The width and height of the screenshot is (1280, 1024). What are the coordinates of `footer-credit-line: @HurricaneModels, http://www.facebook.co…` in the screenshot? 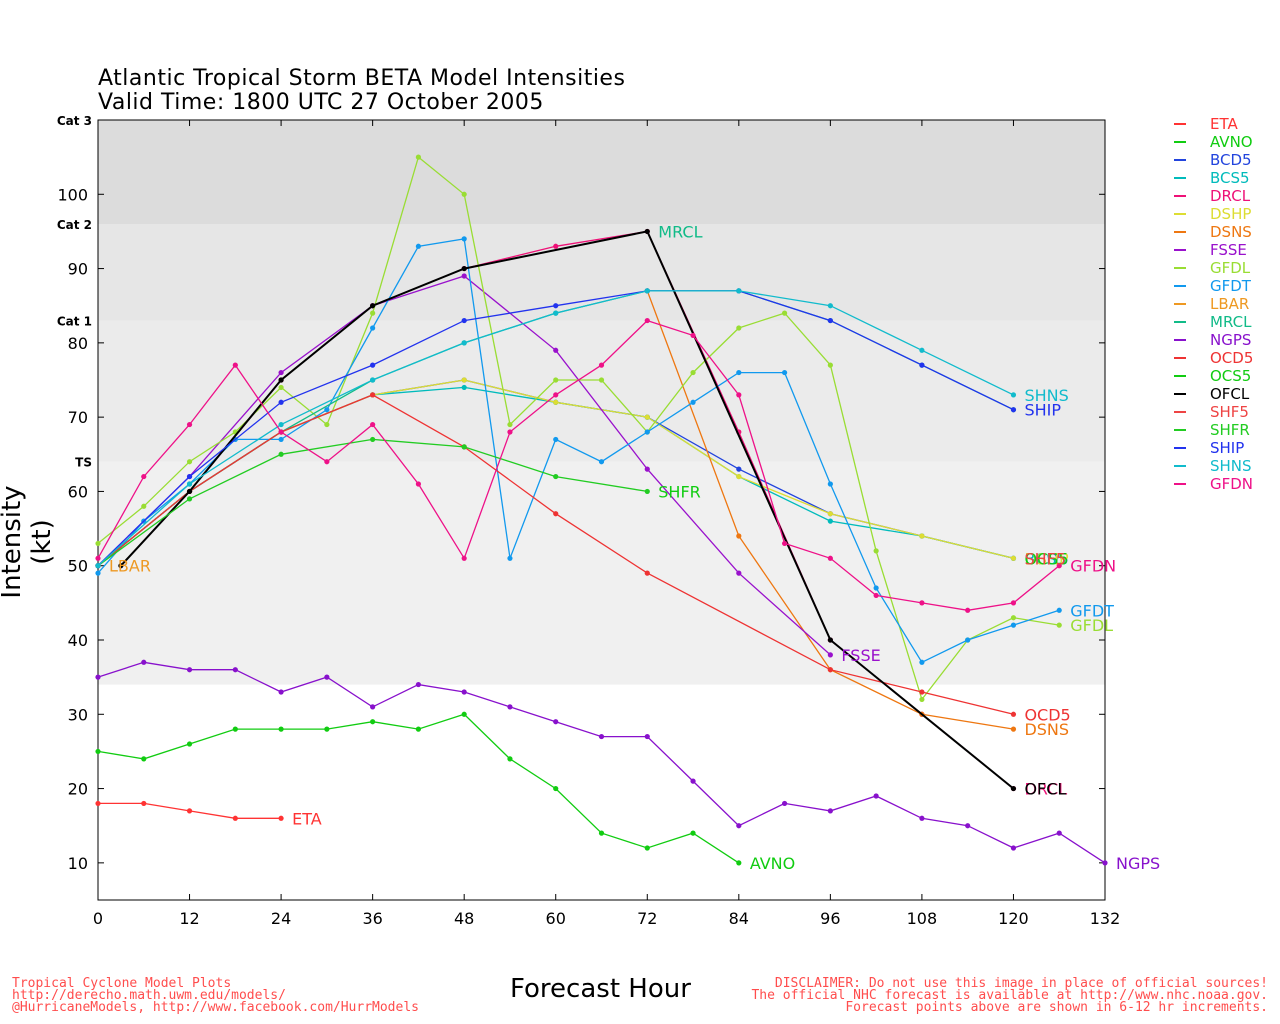 It's located at (215, 1007).